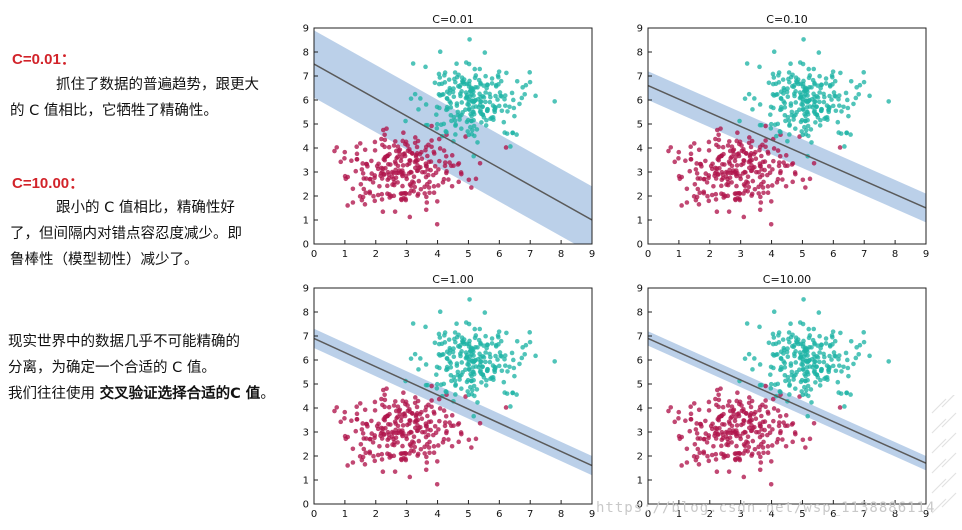  What do you see at coordinates (306, 101) in the screenshot?
I see `y-tick-label: 6` at bounding box center [306, 101].